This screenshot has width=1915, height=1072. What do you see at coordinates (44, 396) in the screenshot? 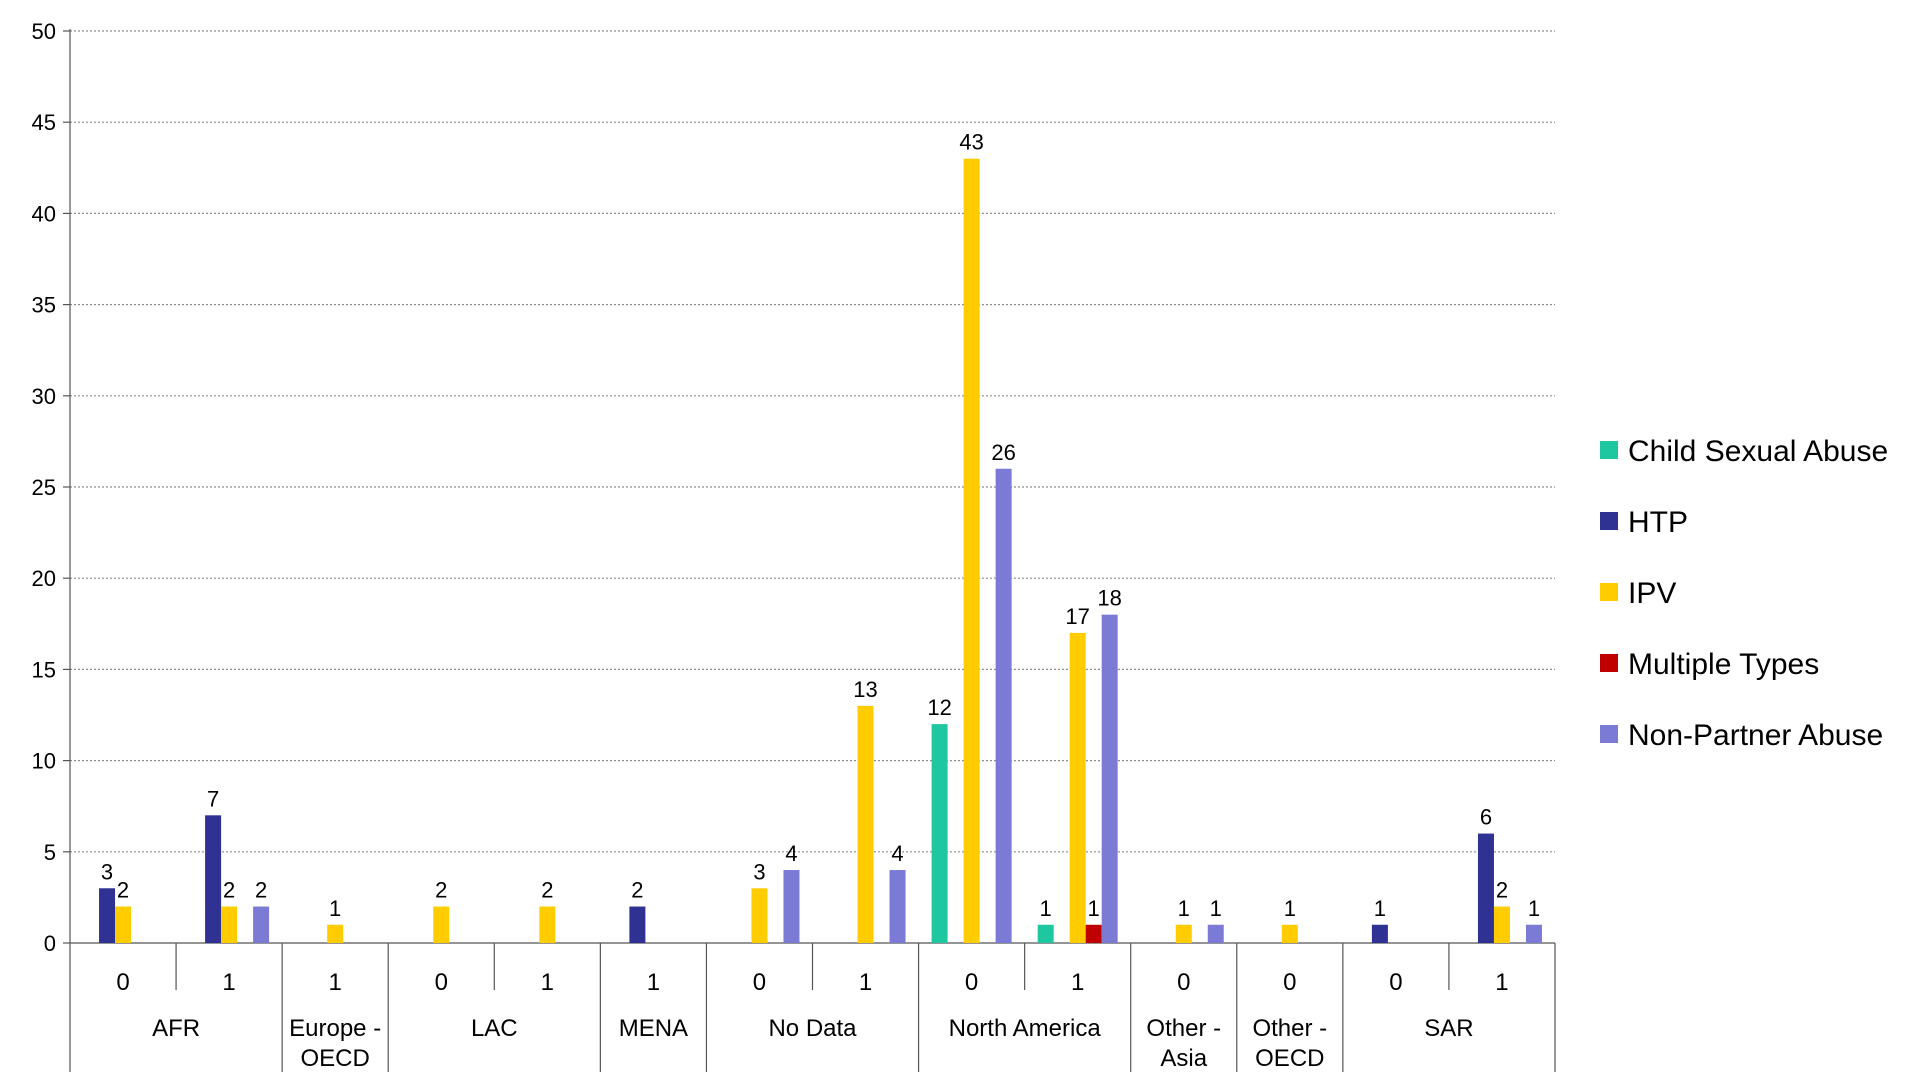
I see `y-tick-label: 30` at bounding box center [44, 396].